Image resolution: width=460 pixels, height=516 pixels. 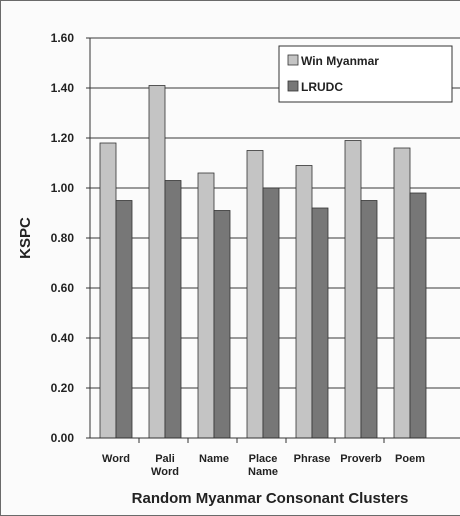 I want to click on legend-box, so click(x=365, y=74).